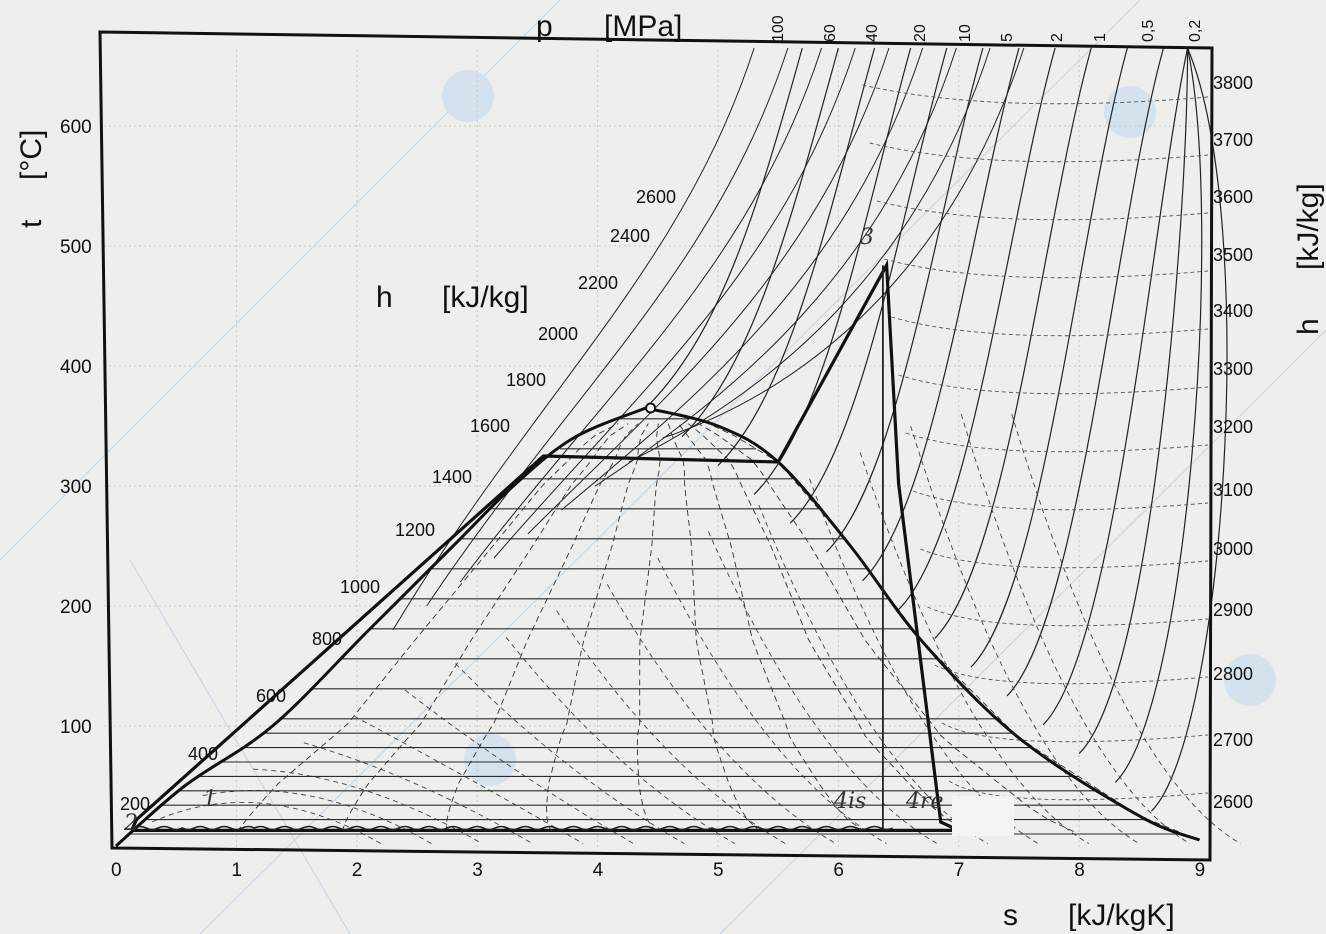 This screenshot has width=1326, height=934. I want to click on enthalpy-right-label: h, so click(1308, 326).